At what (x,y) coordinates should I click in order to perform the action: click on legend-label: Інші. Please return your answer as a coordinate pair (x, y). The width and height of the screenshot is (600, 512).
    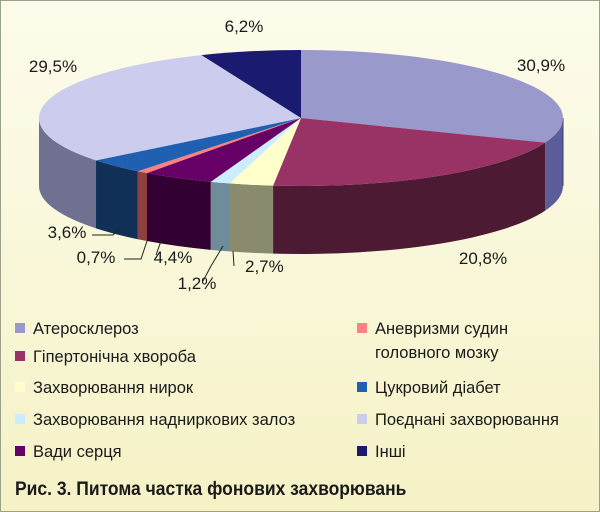
    Looking at the image, I should click on (390, 452).